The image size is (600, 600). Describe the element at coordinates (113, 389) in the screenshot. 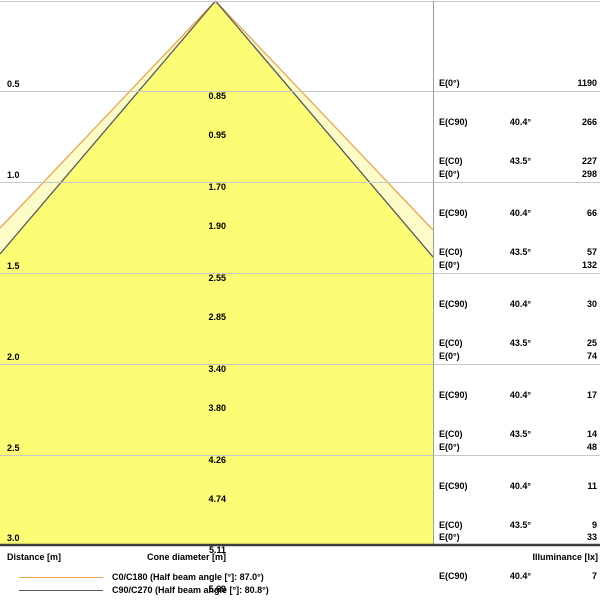

I see `cone-diameter-pair-2-0m: 3.40 3.80` at that location.